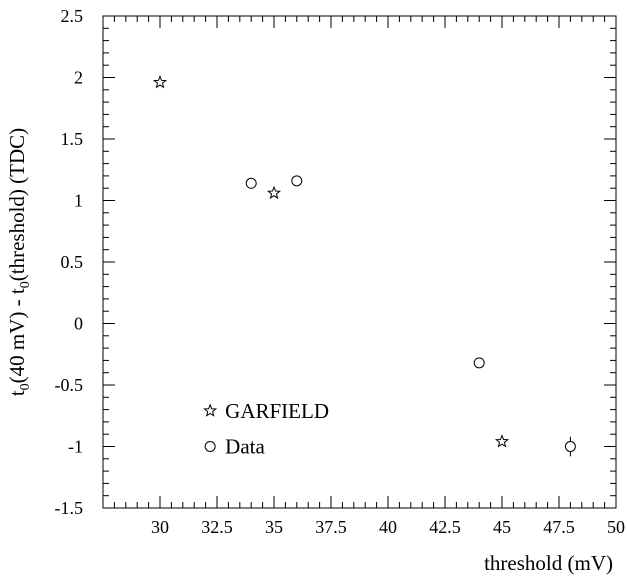  What do you see at coordinates (210, 446) in the screenshot?
I see `legend-circle-icon` at bounding box center [210, 446].